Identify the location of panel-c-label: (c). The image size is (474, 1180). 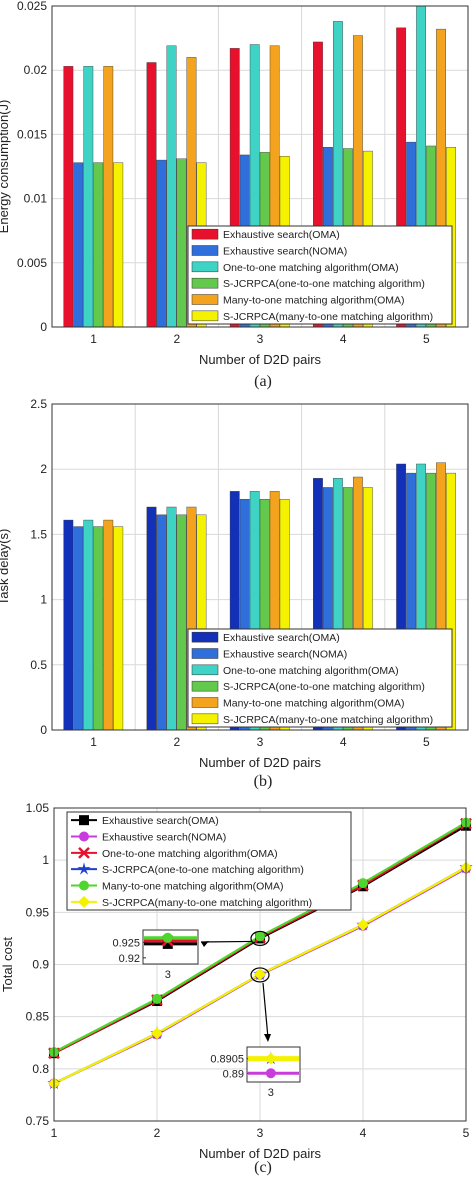
(263, 1167).